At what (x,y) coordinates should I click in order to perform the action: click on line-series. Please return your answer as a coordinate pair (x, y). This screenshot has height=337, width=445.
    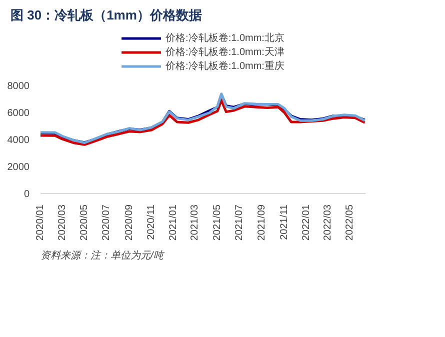
    Looking at the image, I should click on (203, 122).